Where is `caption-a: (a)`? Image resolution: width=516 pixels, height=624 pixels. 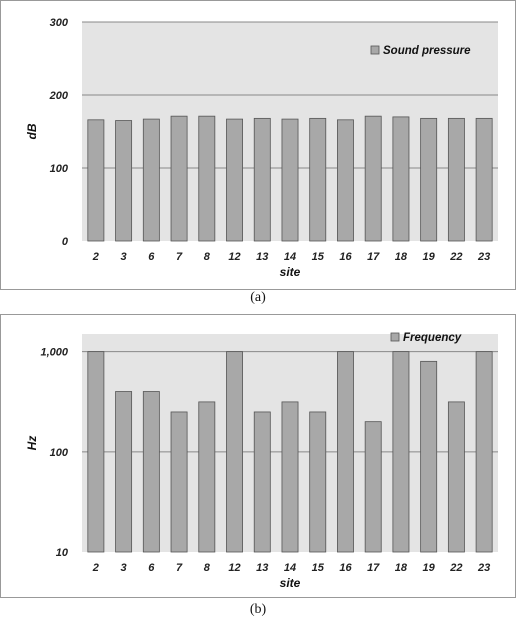
caption-a: (a) is located at coordinates (258, 297).